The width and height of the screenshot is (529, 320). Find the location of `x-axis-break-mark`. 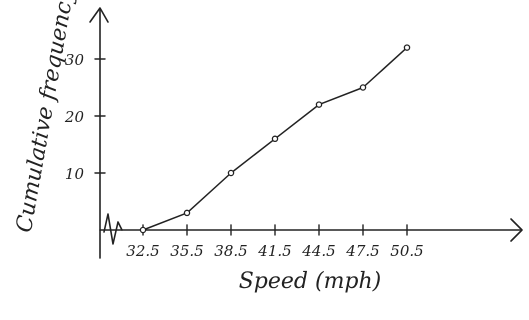

x-axis-break-mark is located at coordinates (113, 229).